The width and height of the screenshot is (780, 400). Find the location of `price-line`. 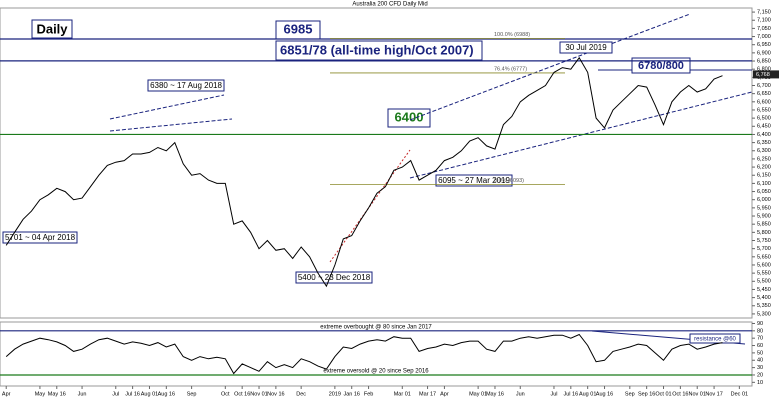

price-line is located at coordinates (364, 354).